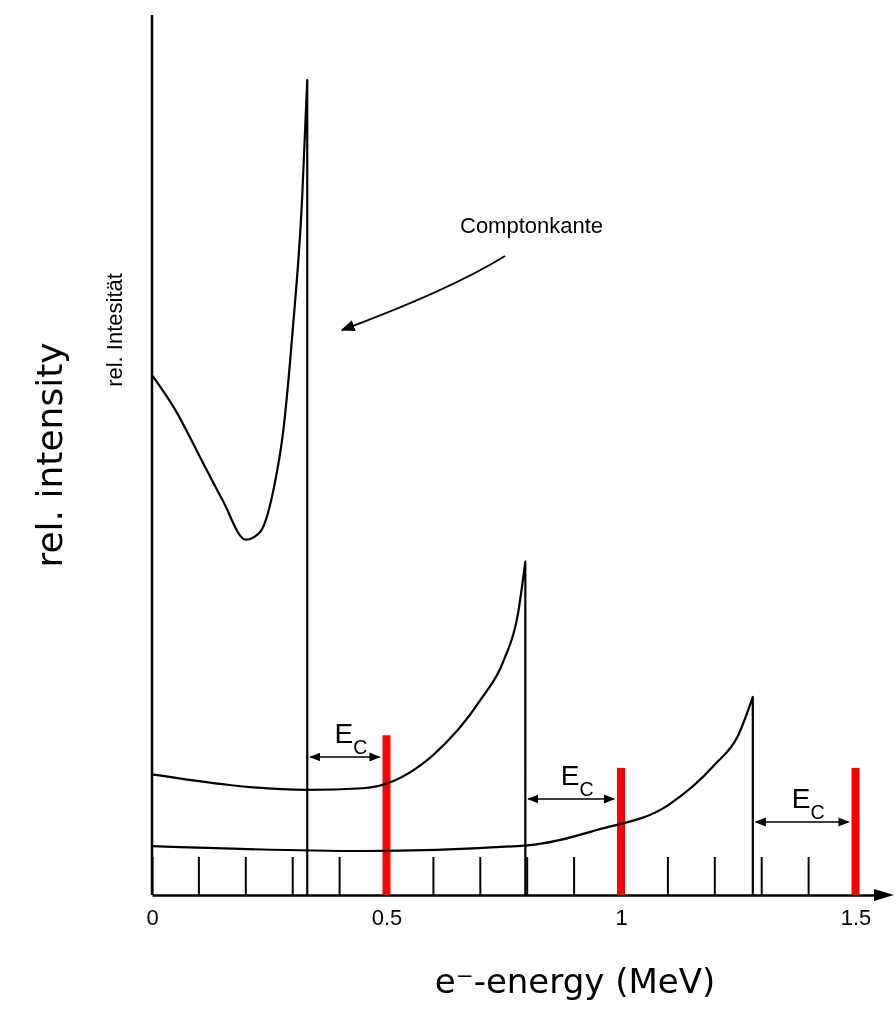 The width and height of the screenshot is (896, 1013). I want to click on x-tick-label: 1, so click(621, 917).